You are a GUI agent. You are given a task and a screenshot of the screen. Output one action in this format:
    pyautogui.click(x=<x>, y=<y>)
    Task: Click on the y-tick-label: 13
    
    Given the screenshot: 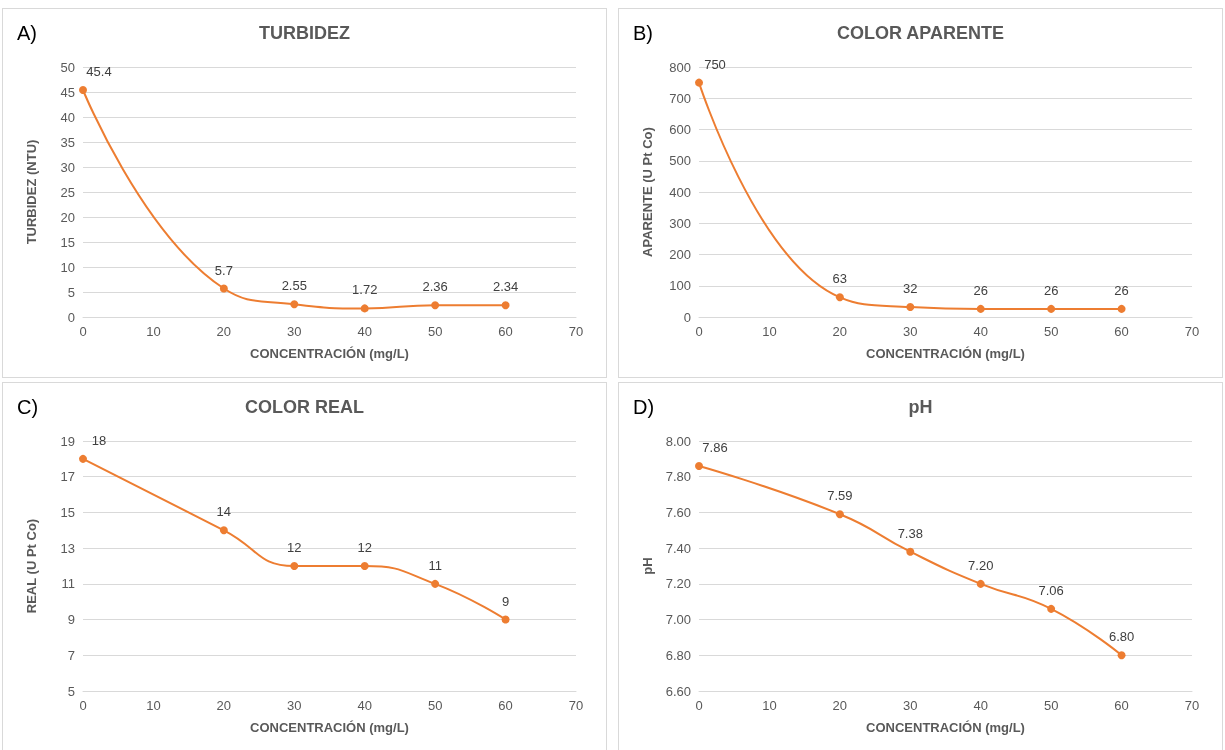 What is the action you would take?
    pyautogui.click(x=67, y=548)
    